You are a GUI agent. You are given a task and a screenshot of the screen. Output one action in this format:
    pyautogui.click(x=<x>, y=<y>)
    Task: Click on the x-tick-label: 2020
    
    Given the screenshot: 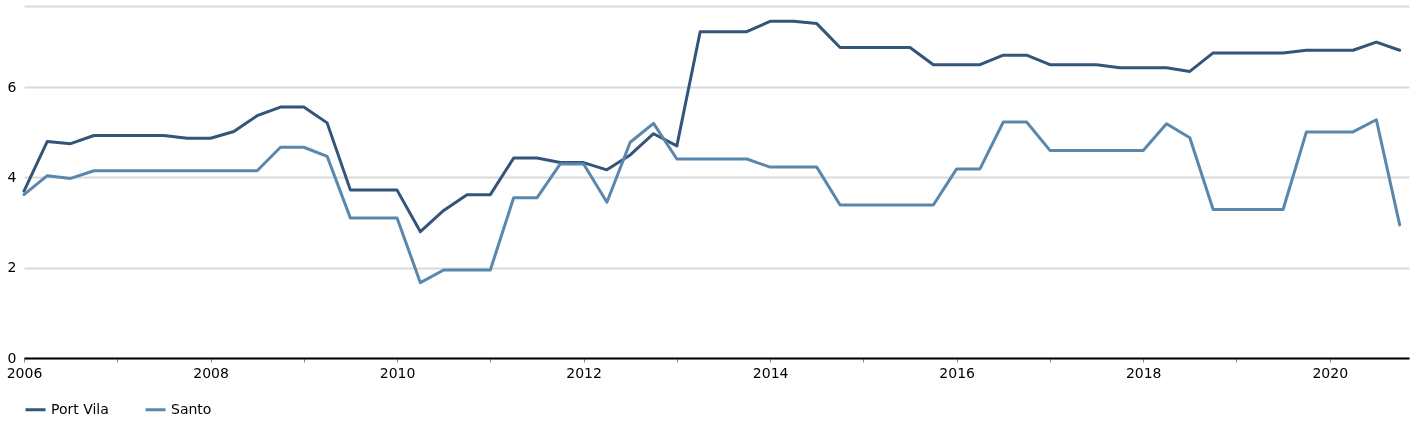 What is the action you would take?
    pyautogui.click(x=1330, y=372)
    